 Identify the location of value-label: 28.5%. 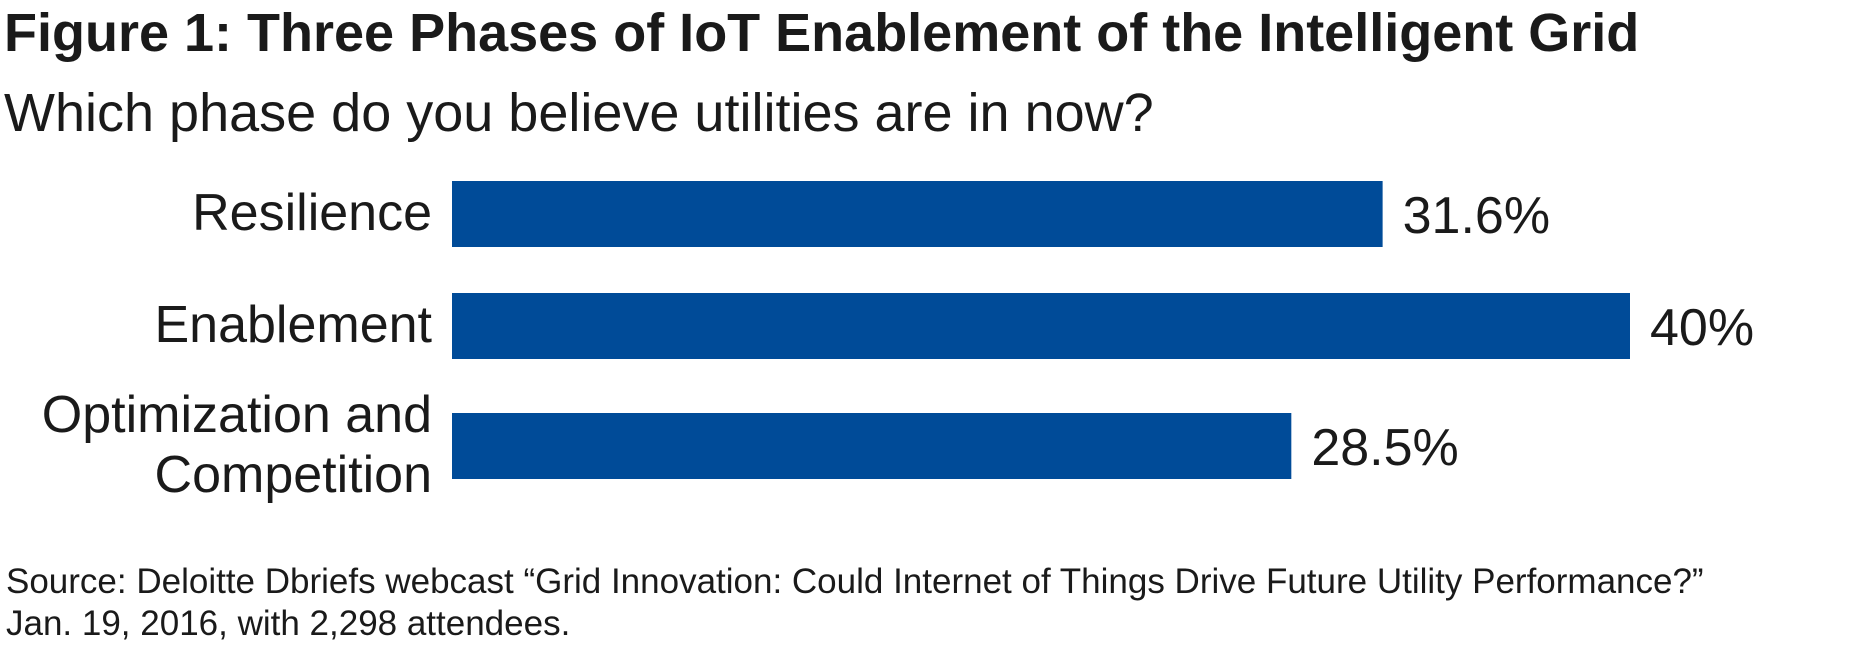
(1385, 448).